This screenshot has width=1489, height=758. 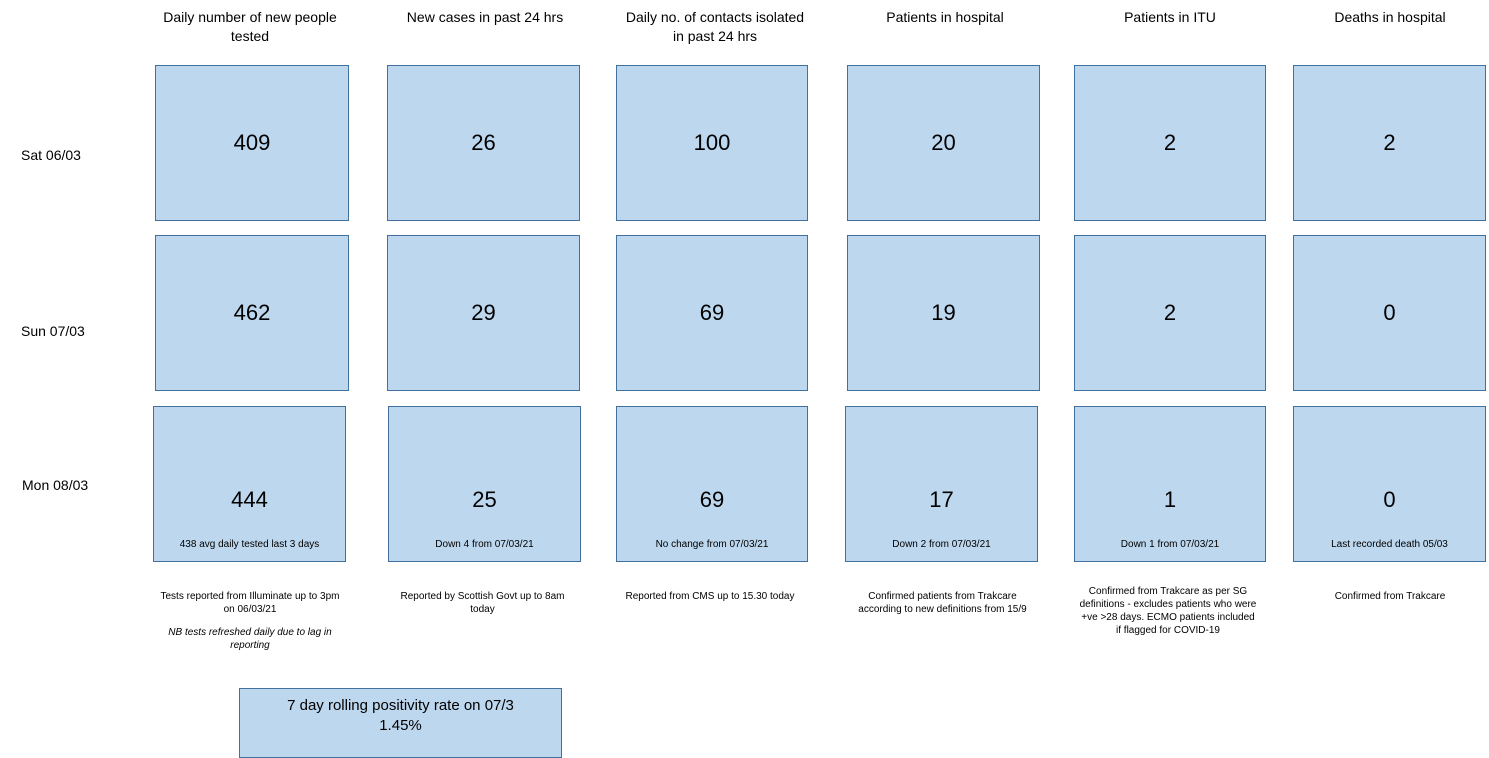 I want to click on tile-change-note: Last recorded death 05/03, so click(x=1389, y=544).